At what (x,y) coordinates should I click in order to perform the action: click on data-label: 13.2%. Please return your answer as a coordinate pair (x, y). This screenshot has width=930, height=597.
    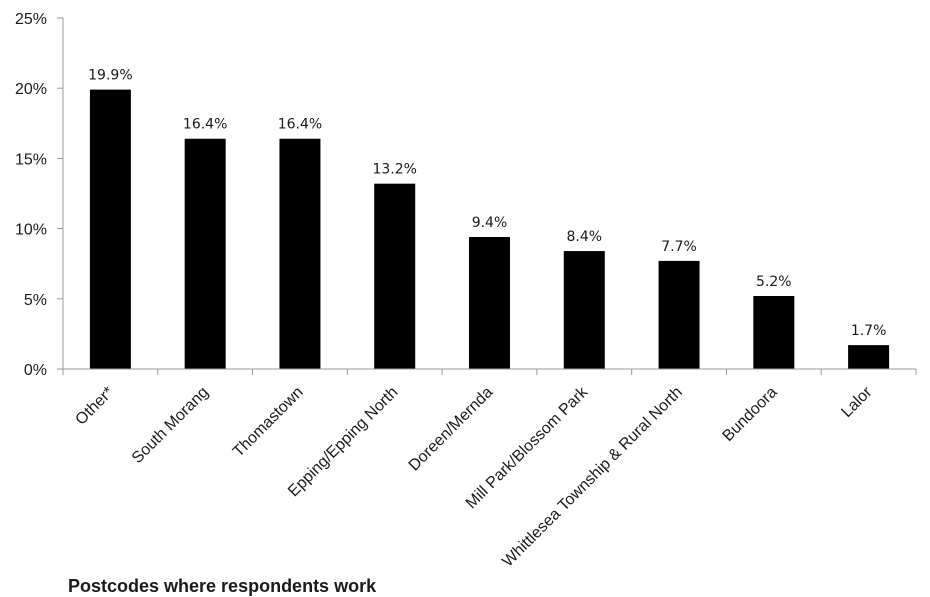
    Looking at the image, I should click on (394, 170).